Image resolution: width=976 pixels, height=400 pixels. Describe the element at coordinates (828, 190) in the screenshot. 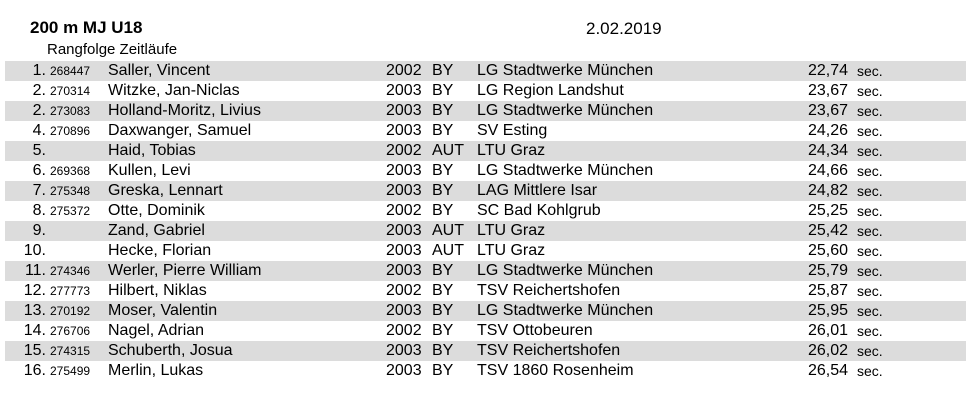

I see `time-cell: 24,82` at that location.